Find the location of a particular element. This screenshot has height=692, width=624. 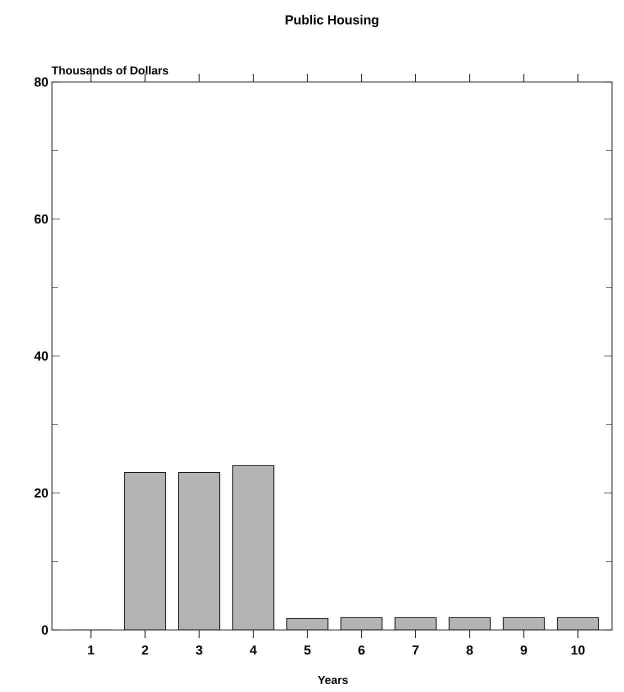

x-tick-label: 6 is located at coordinates (361, 650).